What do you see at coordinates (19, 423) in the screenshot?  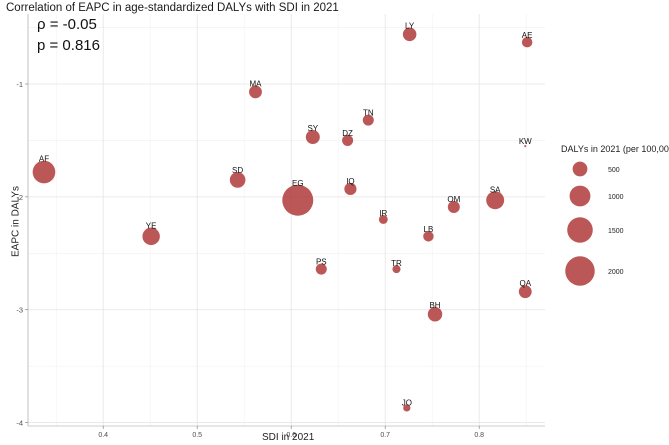 I see `y-tick-label: -4` at bounding box center [19, 423].